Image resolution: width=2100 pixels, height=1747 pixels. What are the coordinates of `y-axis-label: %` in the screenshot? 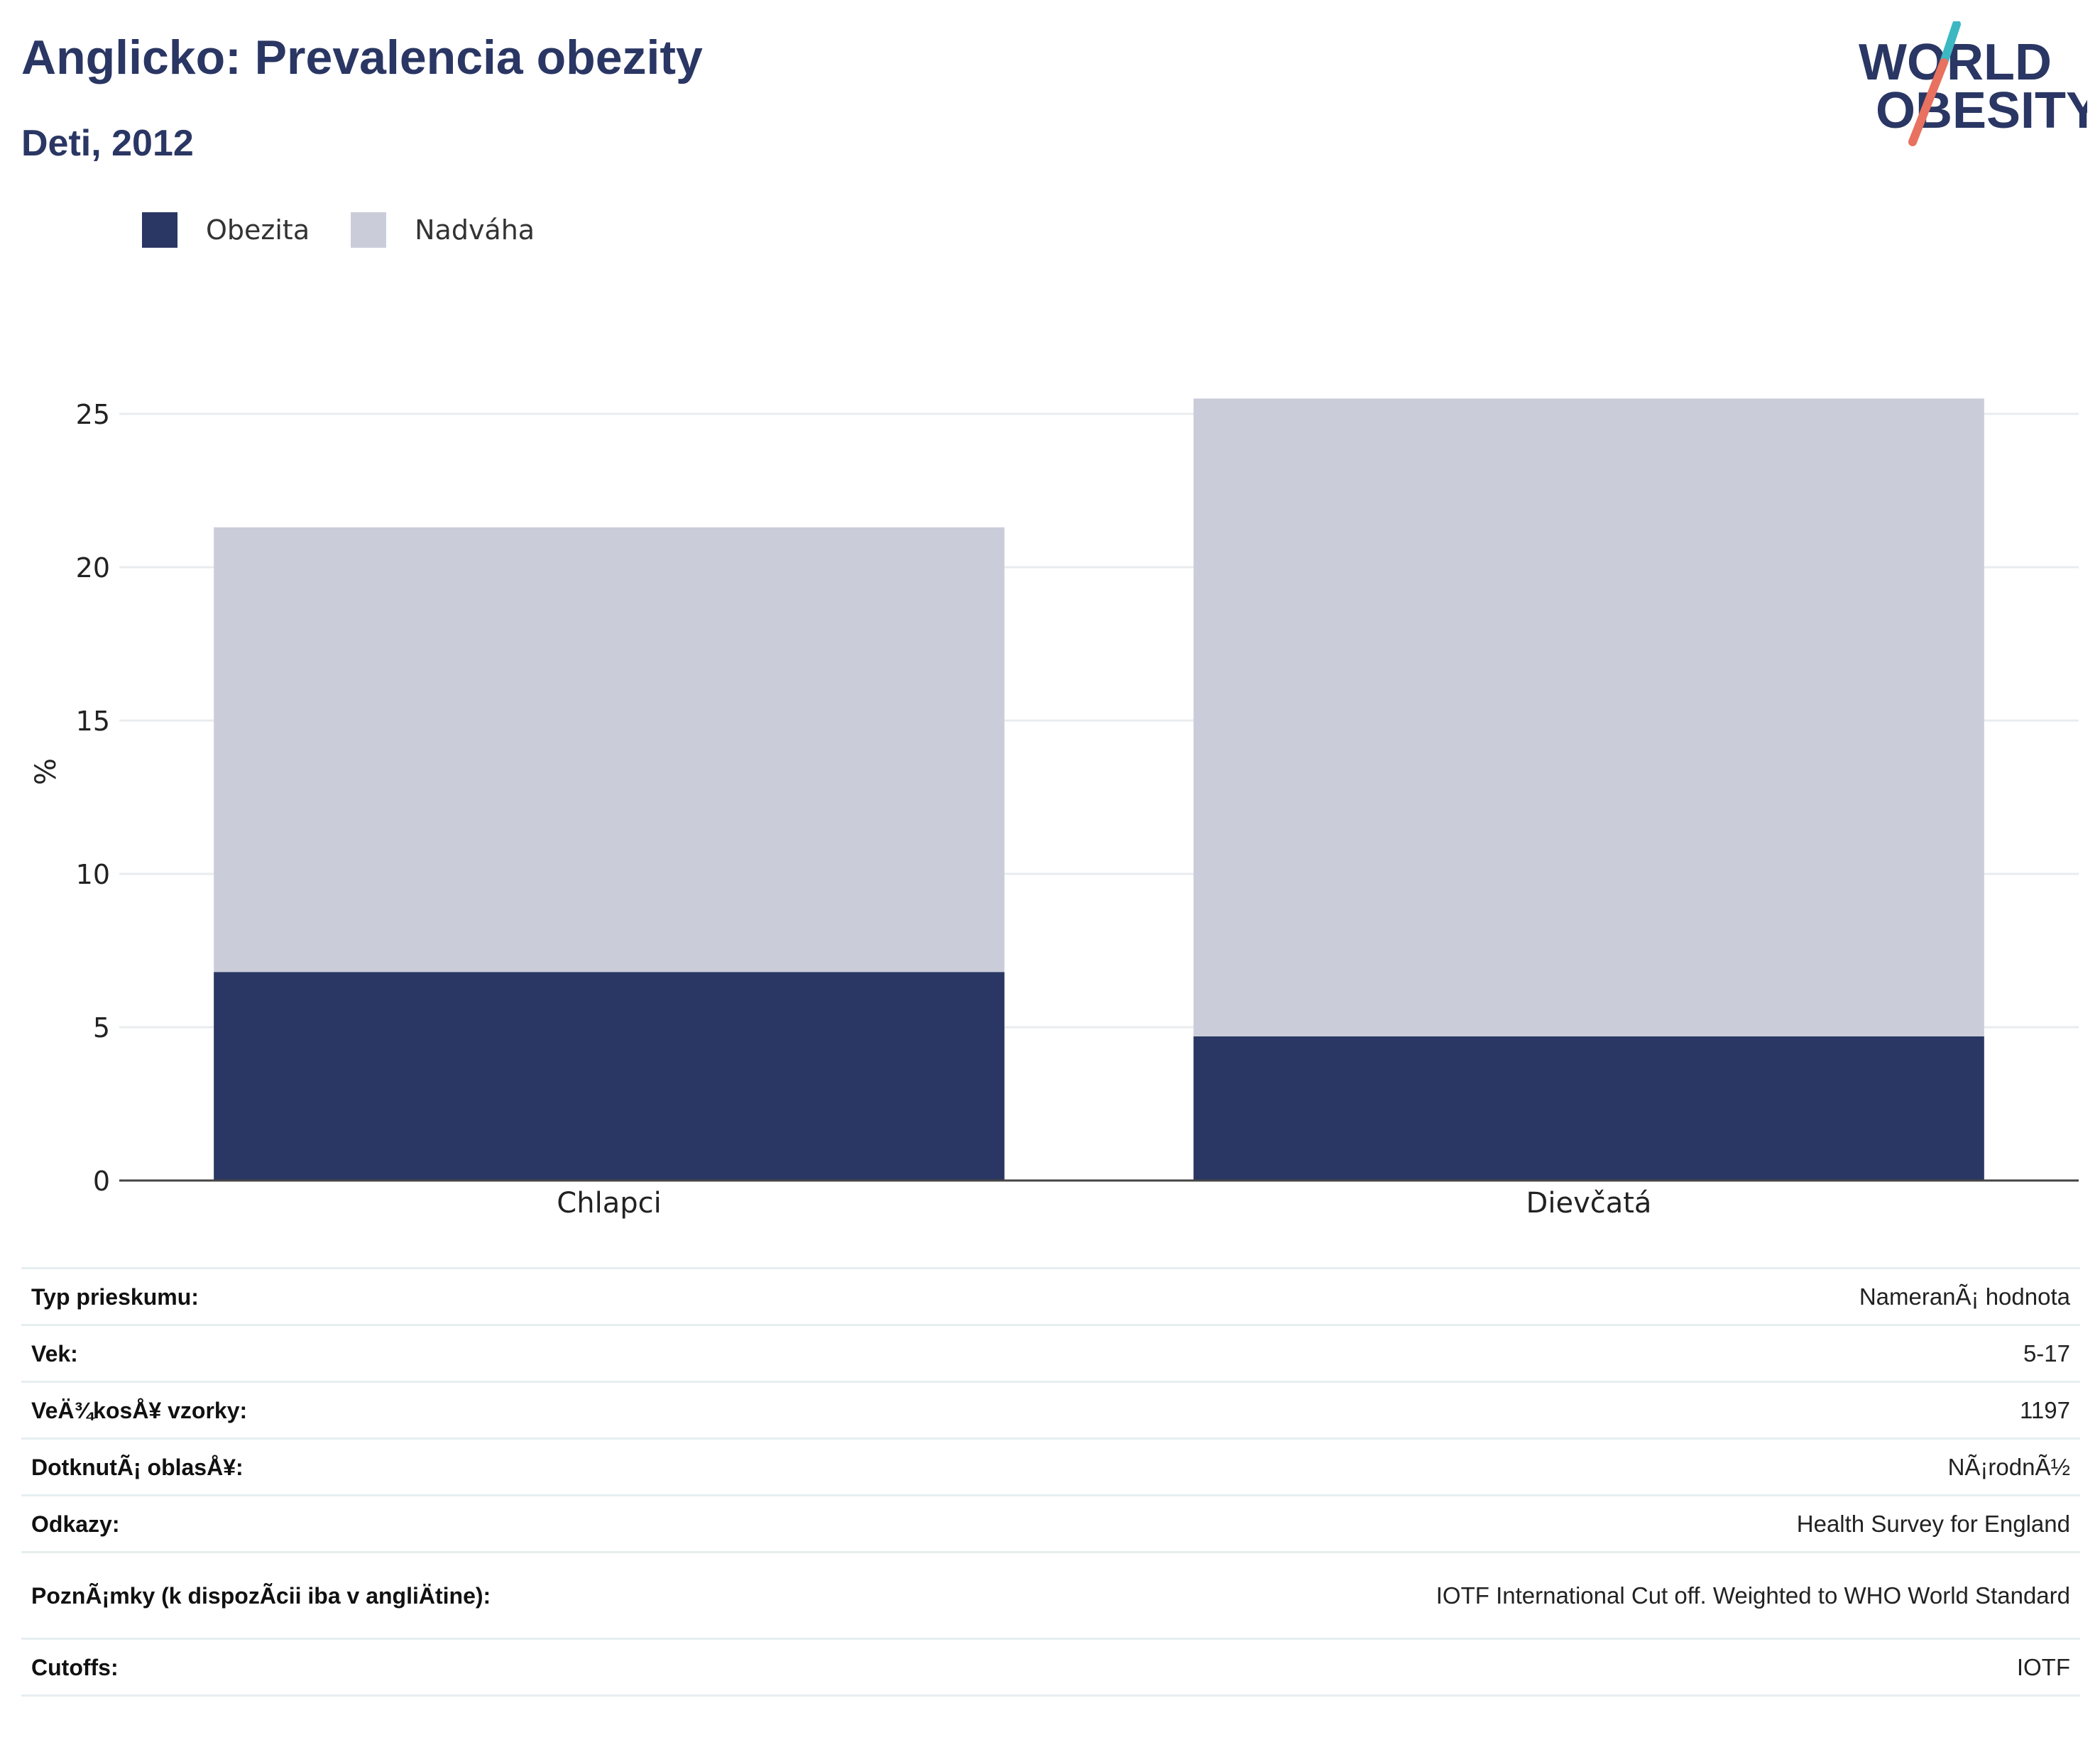 It's located at (46, 771).